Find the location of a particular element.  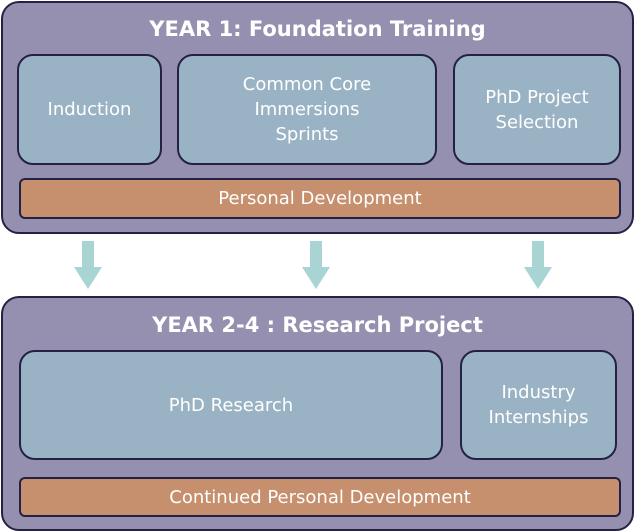

year1-title: YEAR 1: Foundation Training is located at coordinates (317, 29).